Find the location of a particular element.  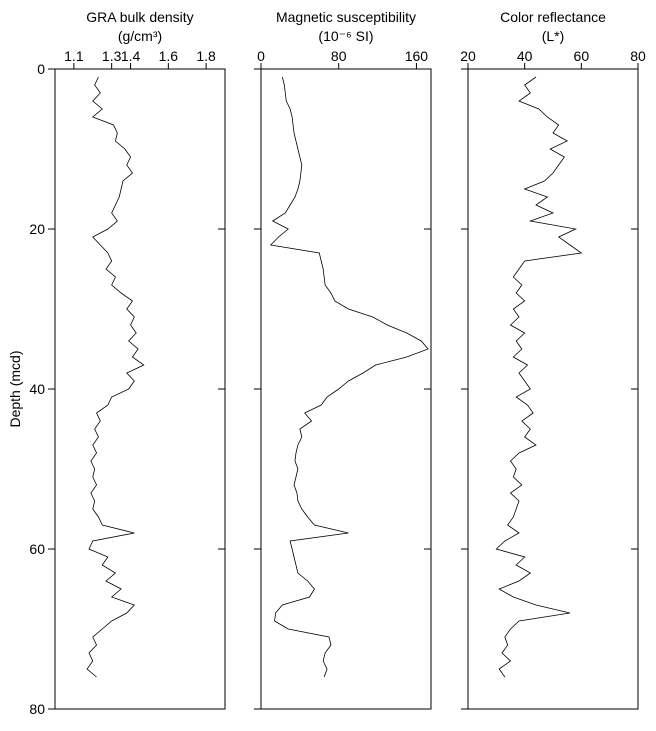

panel-units: (g/cm³) is located at coordinates (140, 36).